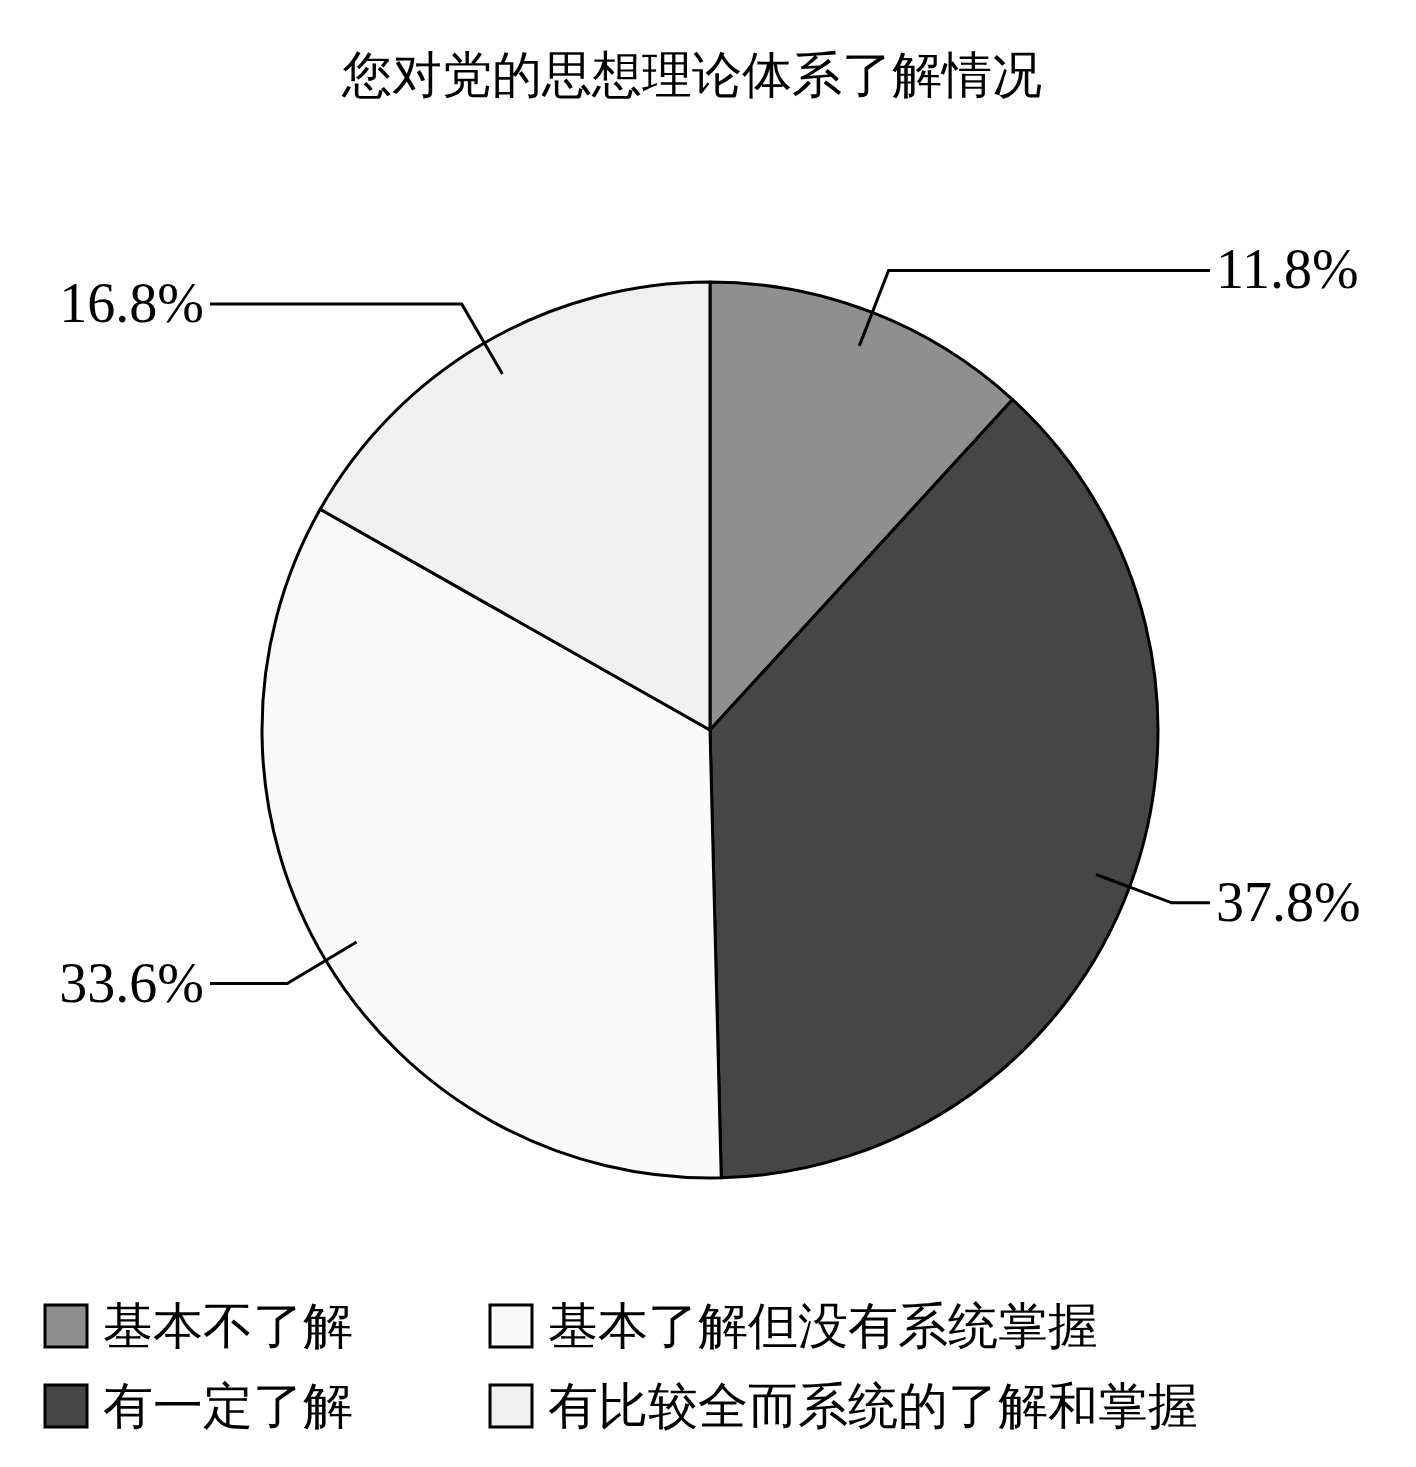  Describe the element at coordinates (228, 1406) in the screenshot. I see `legend-label: 有一定了解` at that location.